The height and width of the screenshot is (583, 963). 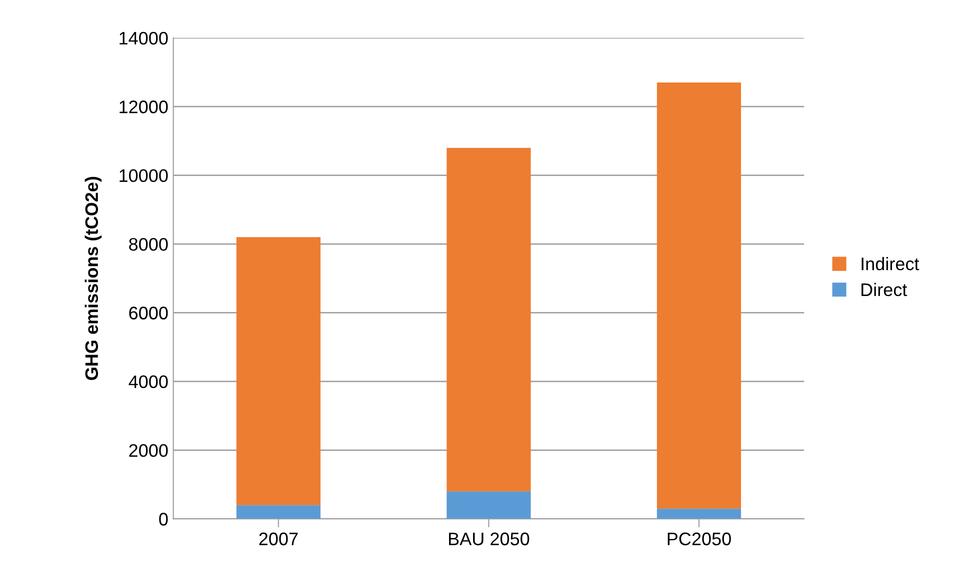 What do you see at coordinates (699, 539) in the screenshot?
I see `x-tick-label: PC2050` at bounding box center [699, 539].